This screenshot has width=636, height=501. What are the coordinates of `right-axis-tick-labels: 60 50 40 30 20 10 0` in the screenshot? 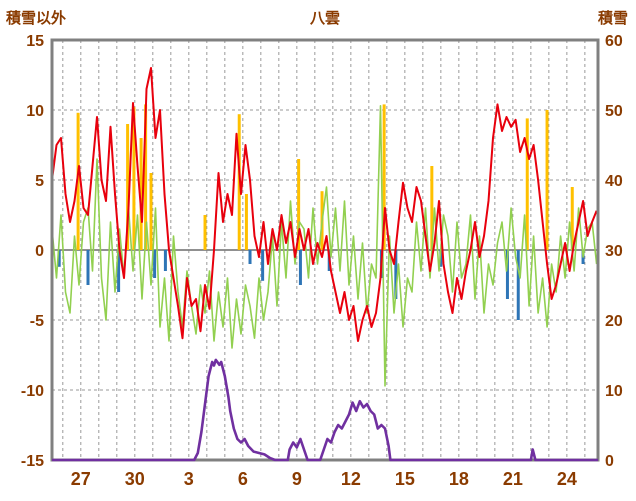 It's located at (614, 251).